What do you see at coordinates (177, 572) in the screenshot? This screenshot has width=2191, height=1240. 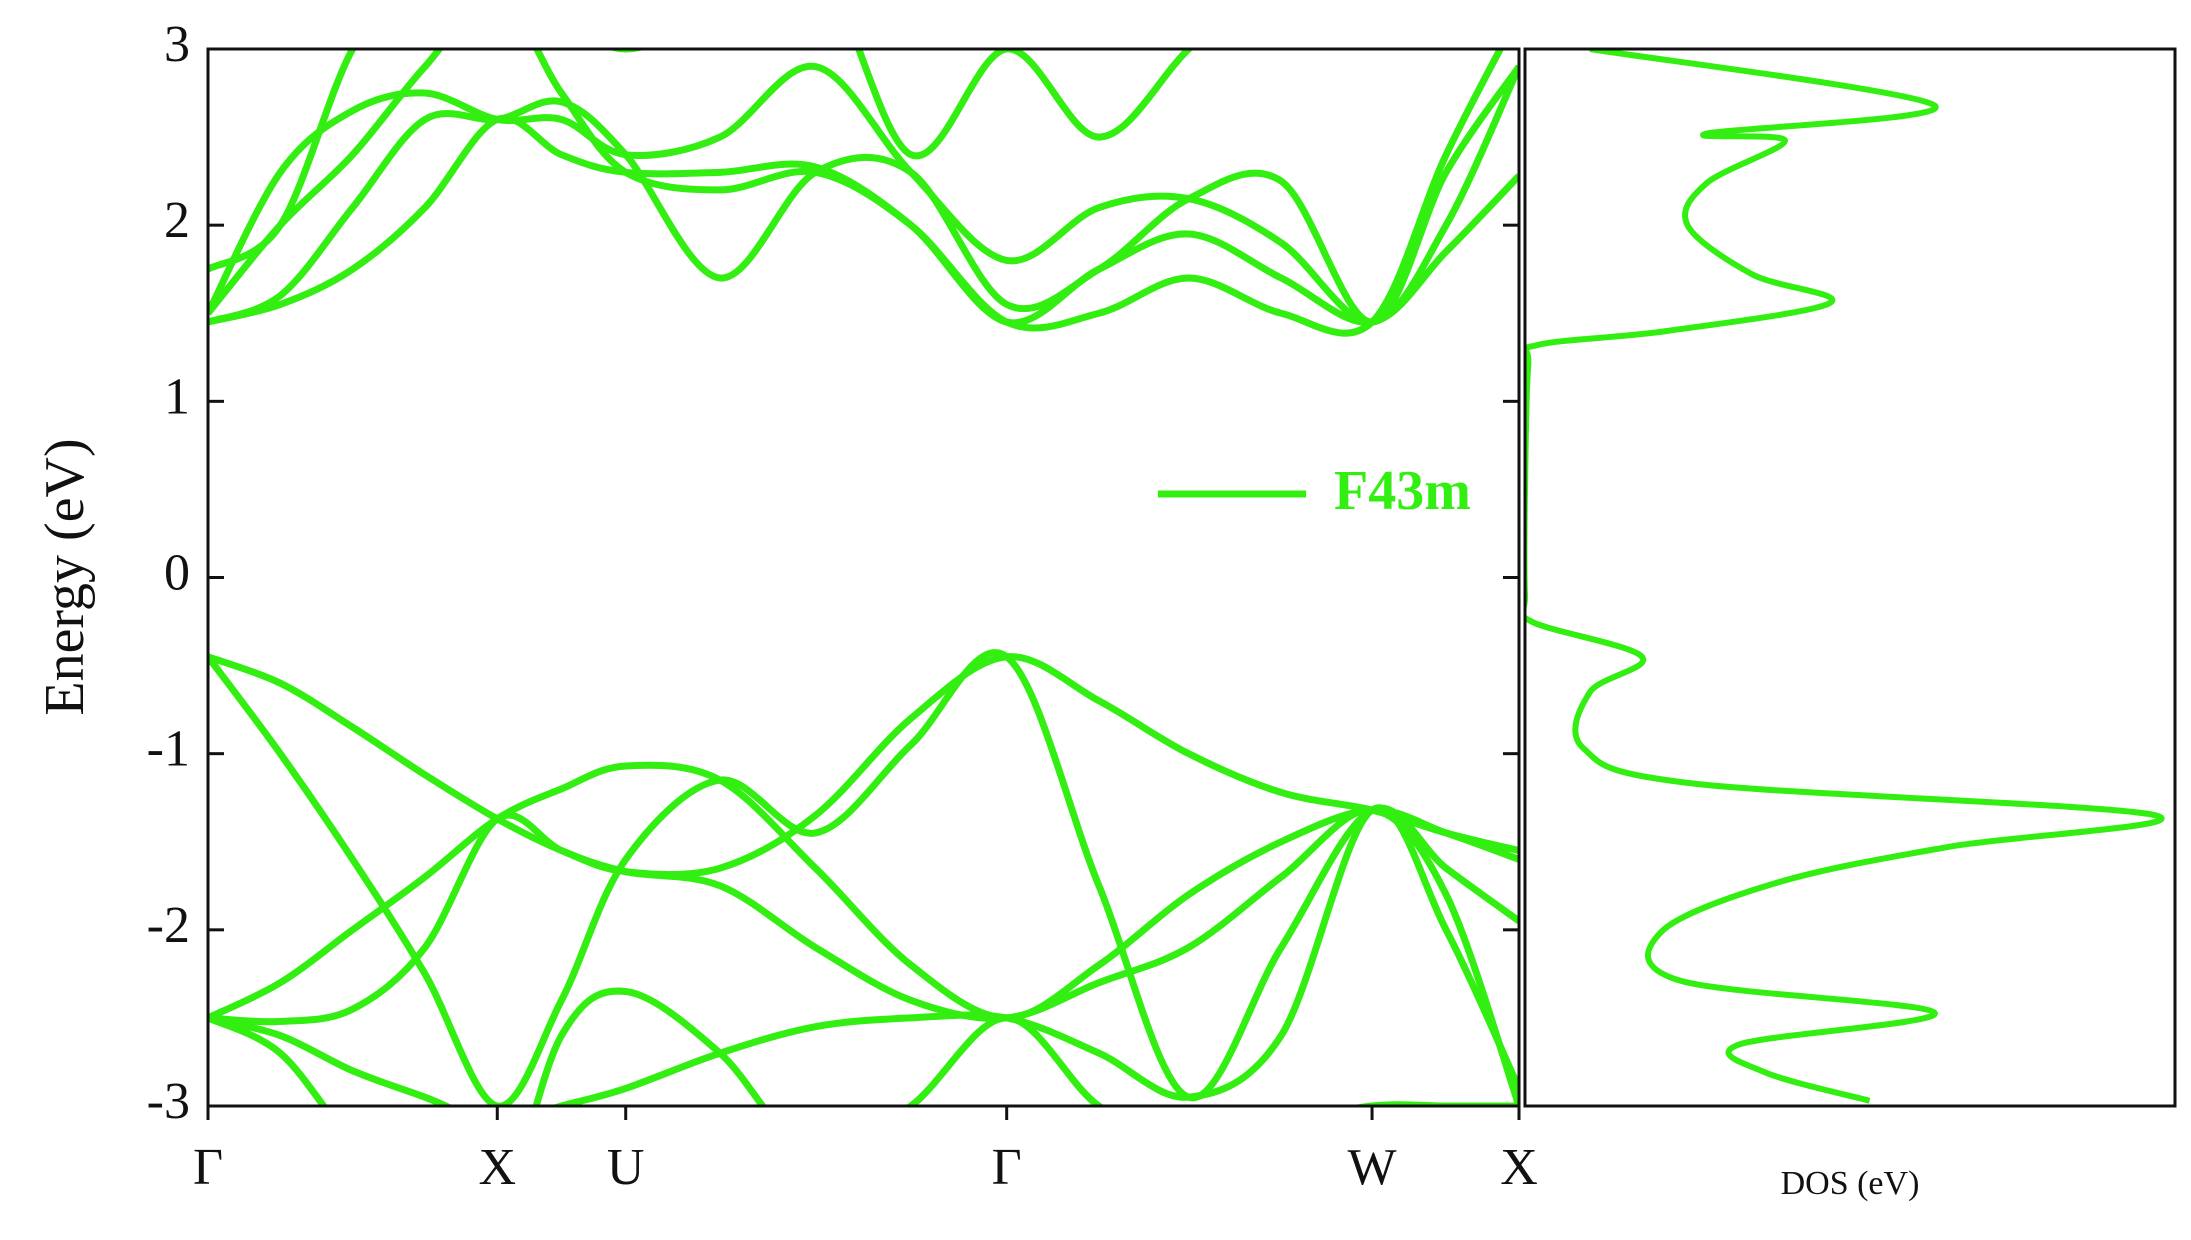 I see `y-tick-label: 0` at bounding box center [177, 572].